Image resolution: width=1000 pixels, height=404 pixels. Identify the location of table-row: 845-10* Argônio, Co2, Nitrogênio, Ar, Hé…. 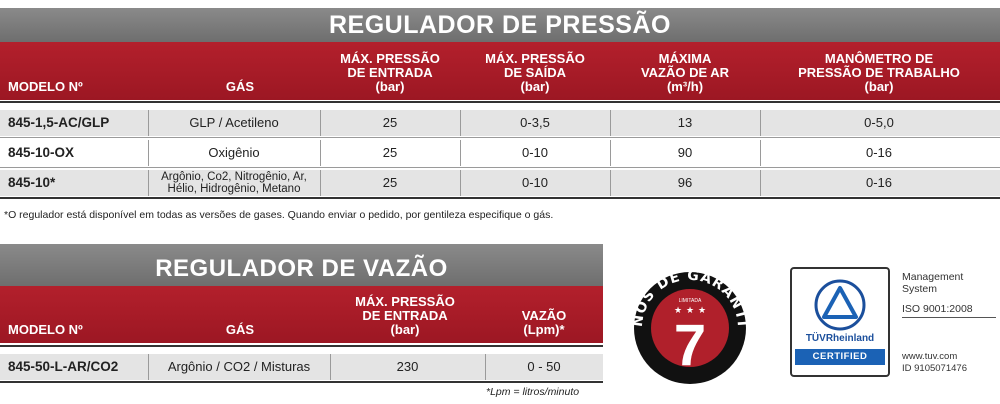
(500, 183).